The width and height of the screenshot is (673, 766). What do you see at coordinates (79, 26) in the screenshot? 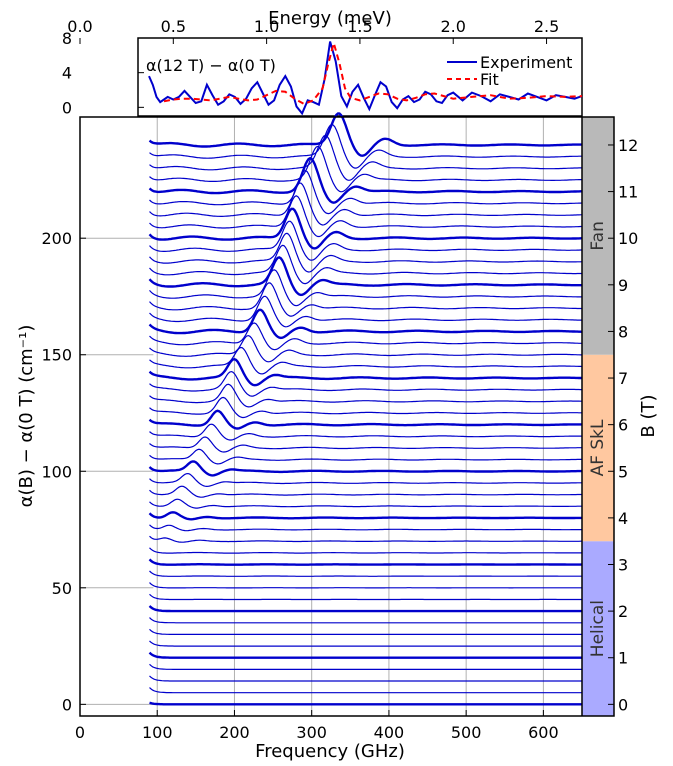
I see `top-tick-label: 0.0` at bounding box center [79, 26].